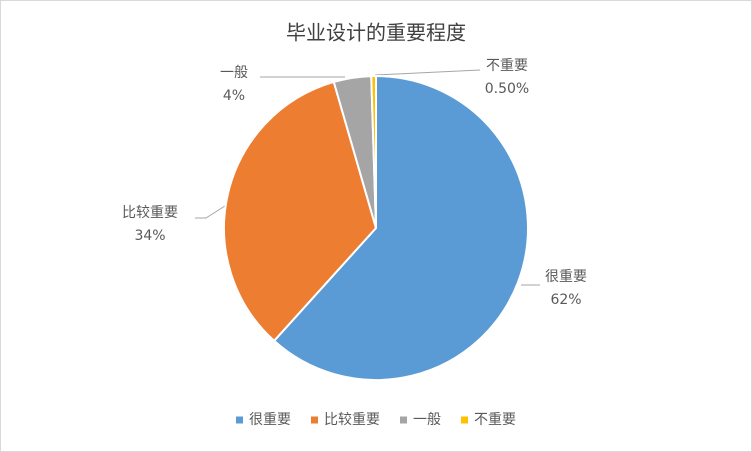  Describe the element at coordinates (270, 420) in the screenshot. I see `legend-label: 很重要` at that location.